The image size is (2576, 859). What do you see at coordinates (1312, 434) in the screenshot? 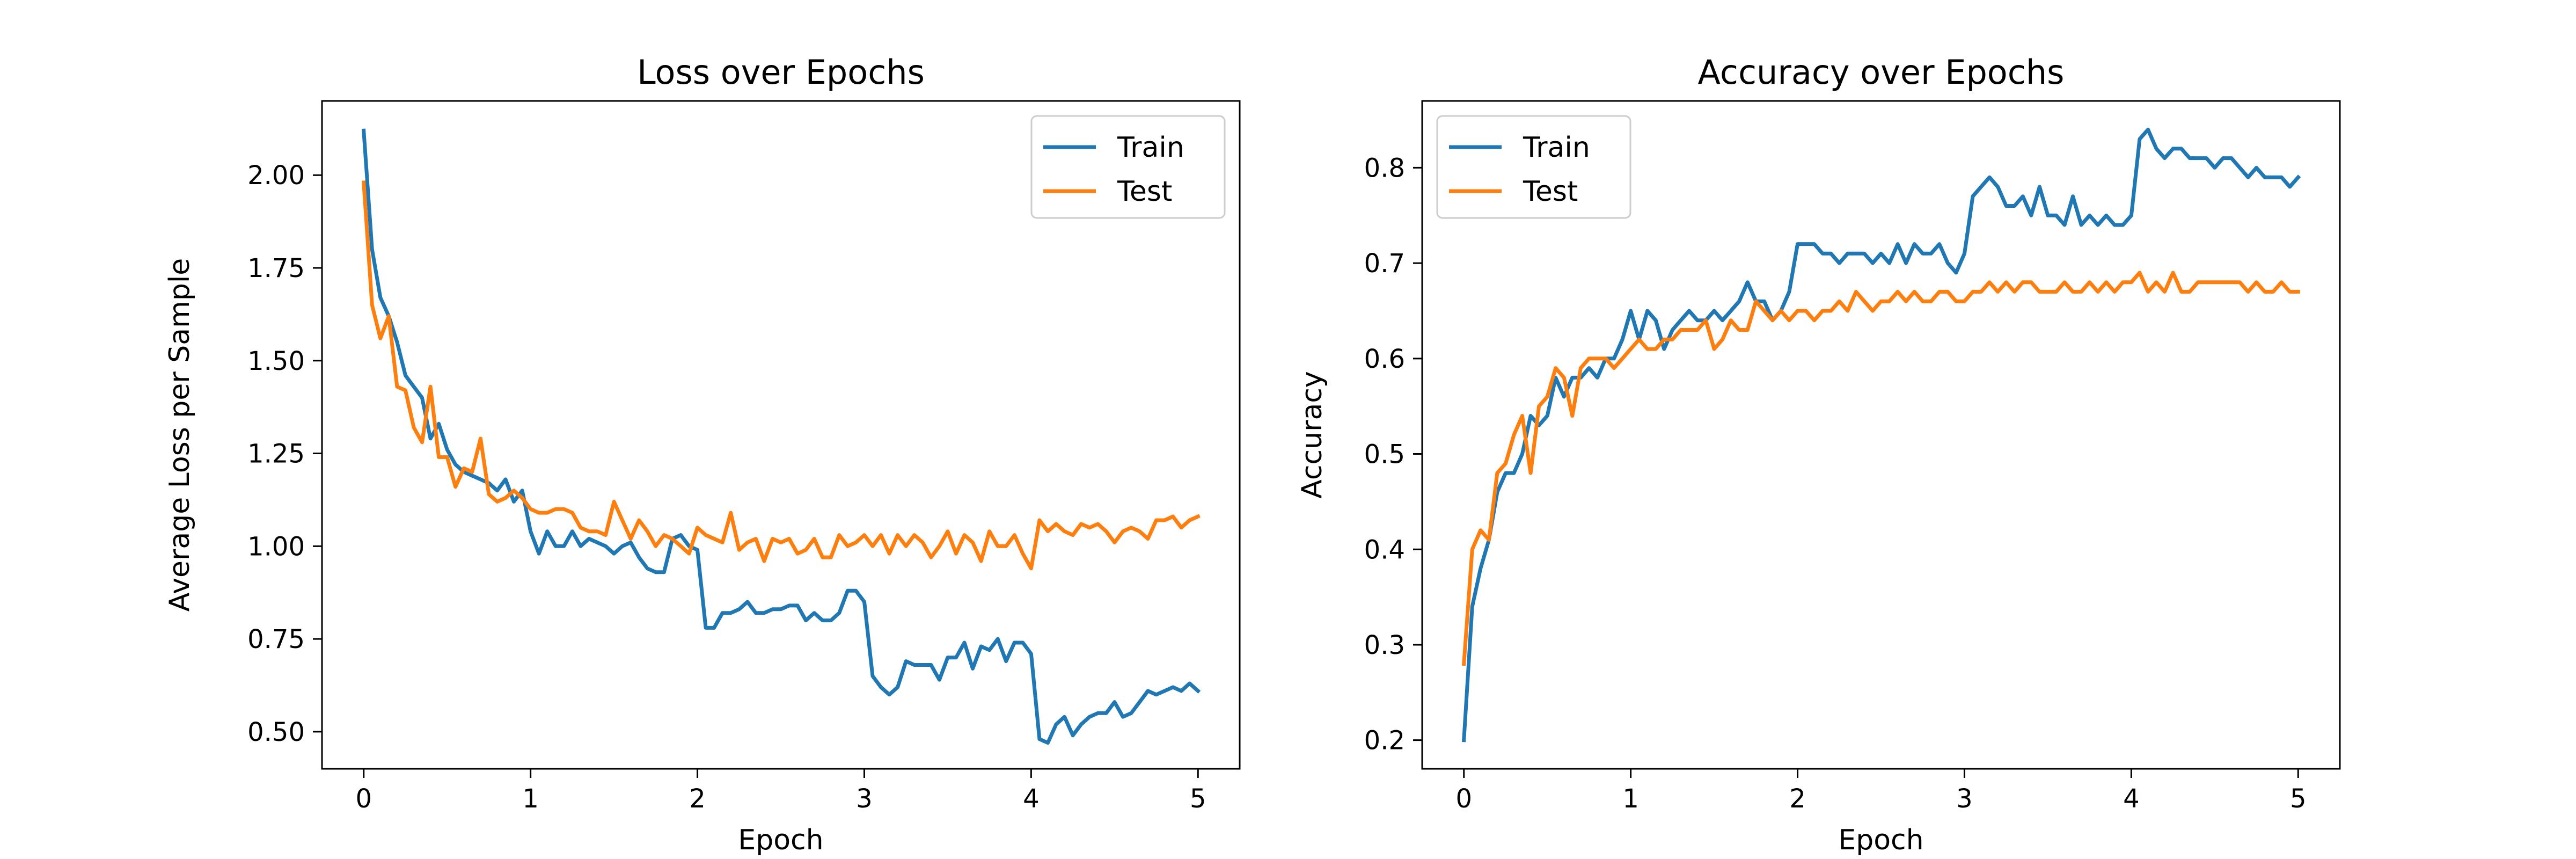
I see `accuracy-y-axis-label: Accuracy` at bounding box center [1312, 434].